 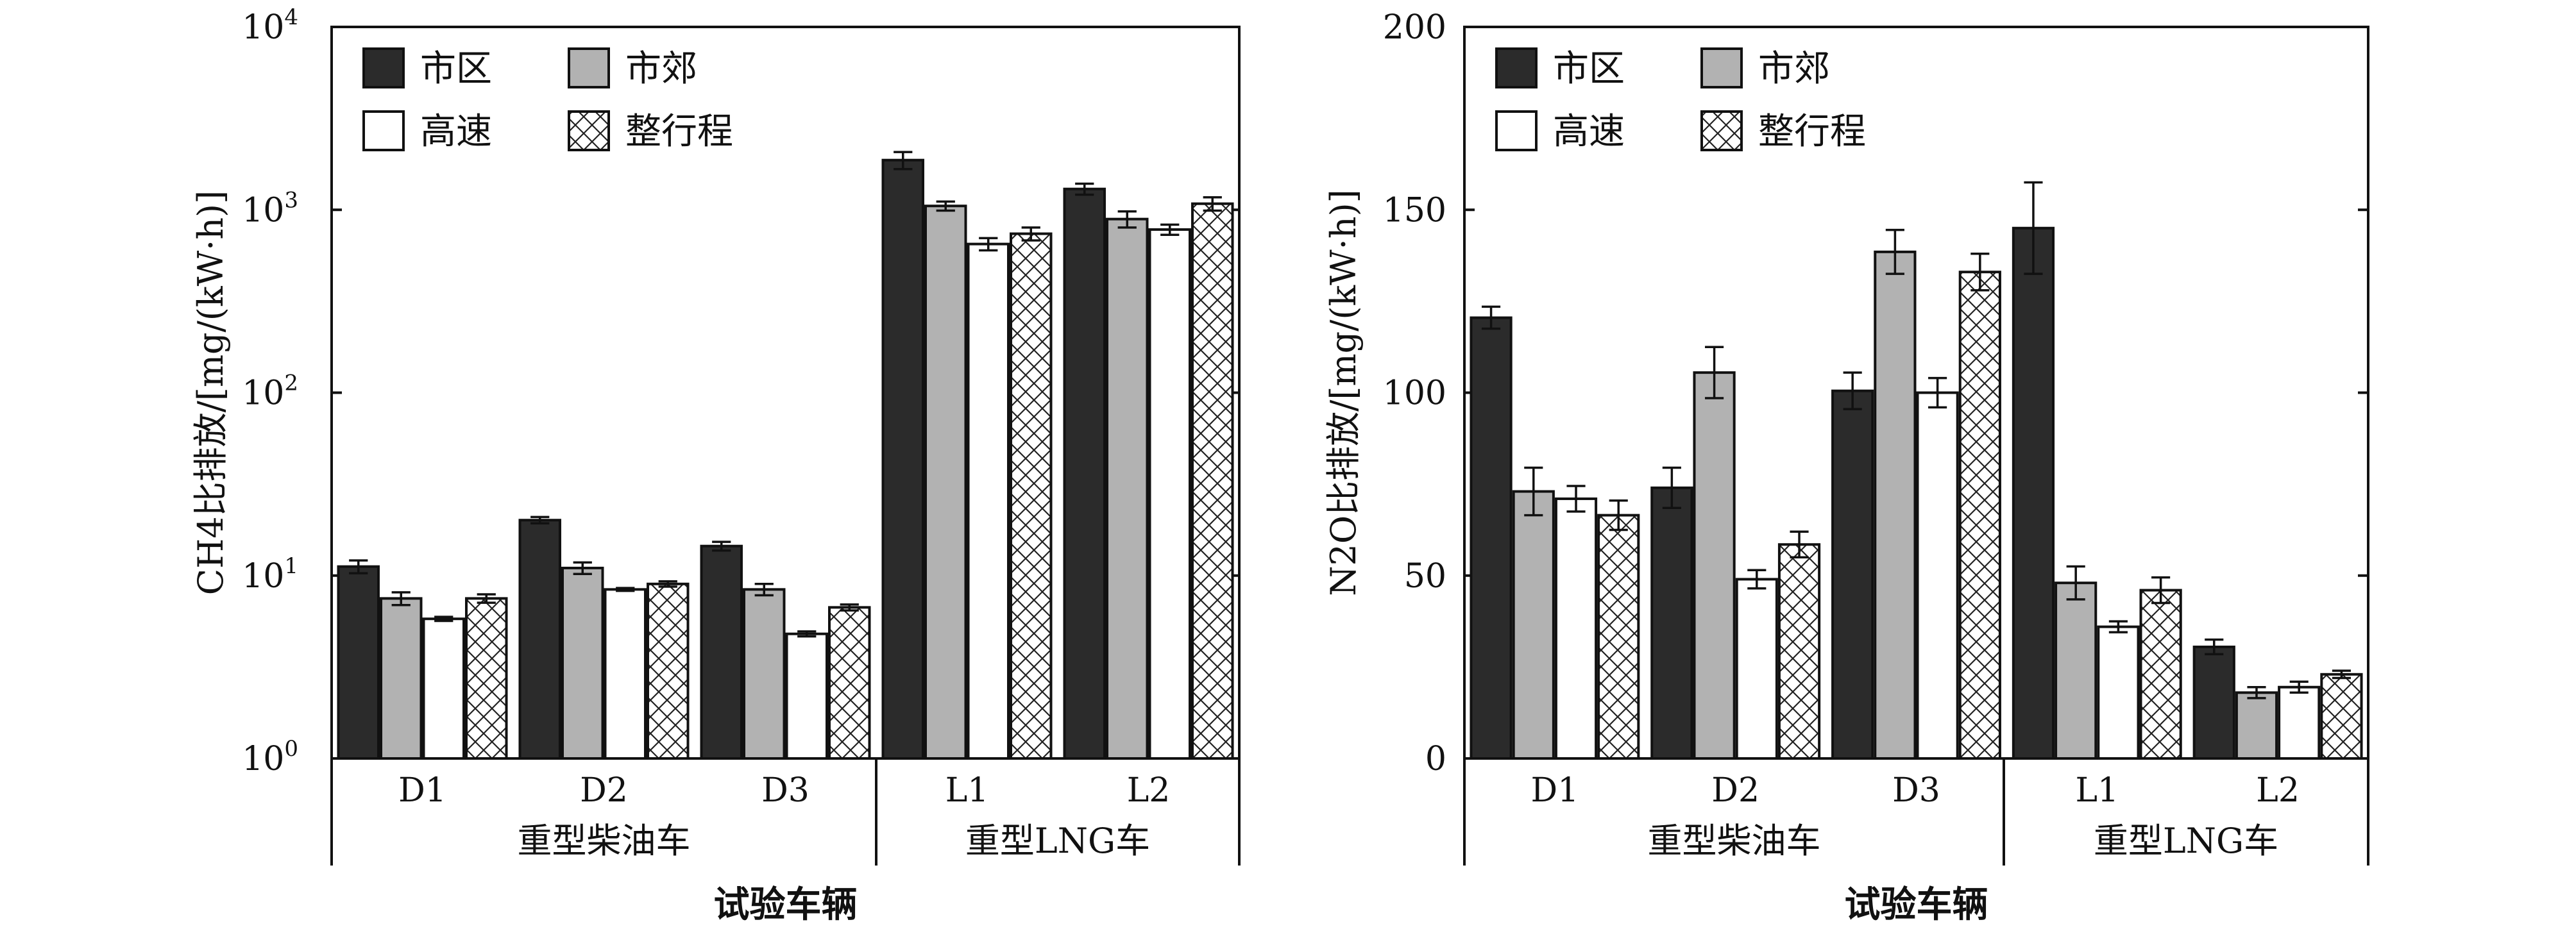 I want to click on y-tick-label: 50, so click(x=1425, y=576).